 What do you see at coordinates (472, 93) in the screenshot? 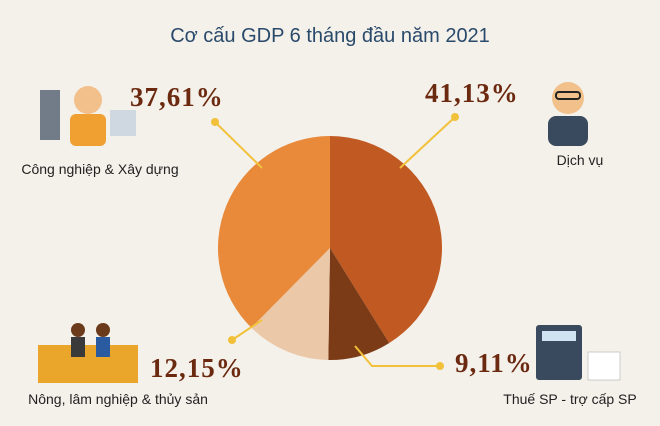
I see `value-label: 41,13%` at bounding box center [472, 93].